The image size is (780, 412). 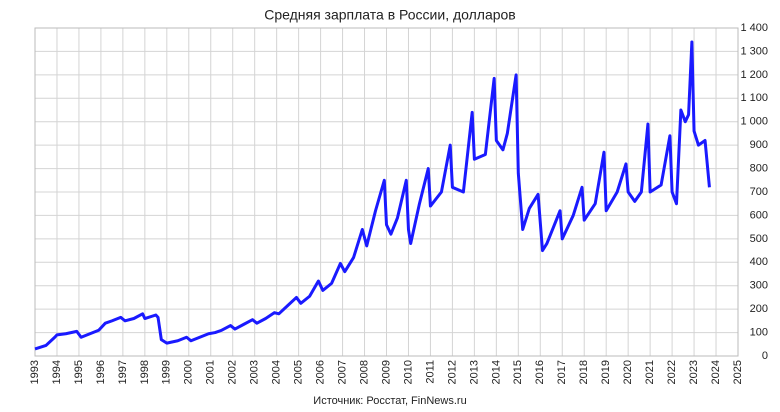 What do you see at coordinates (277, 372) in the screenshot?
I see `x-tick-label: 2004` at bounding box center [277, 372].